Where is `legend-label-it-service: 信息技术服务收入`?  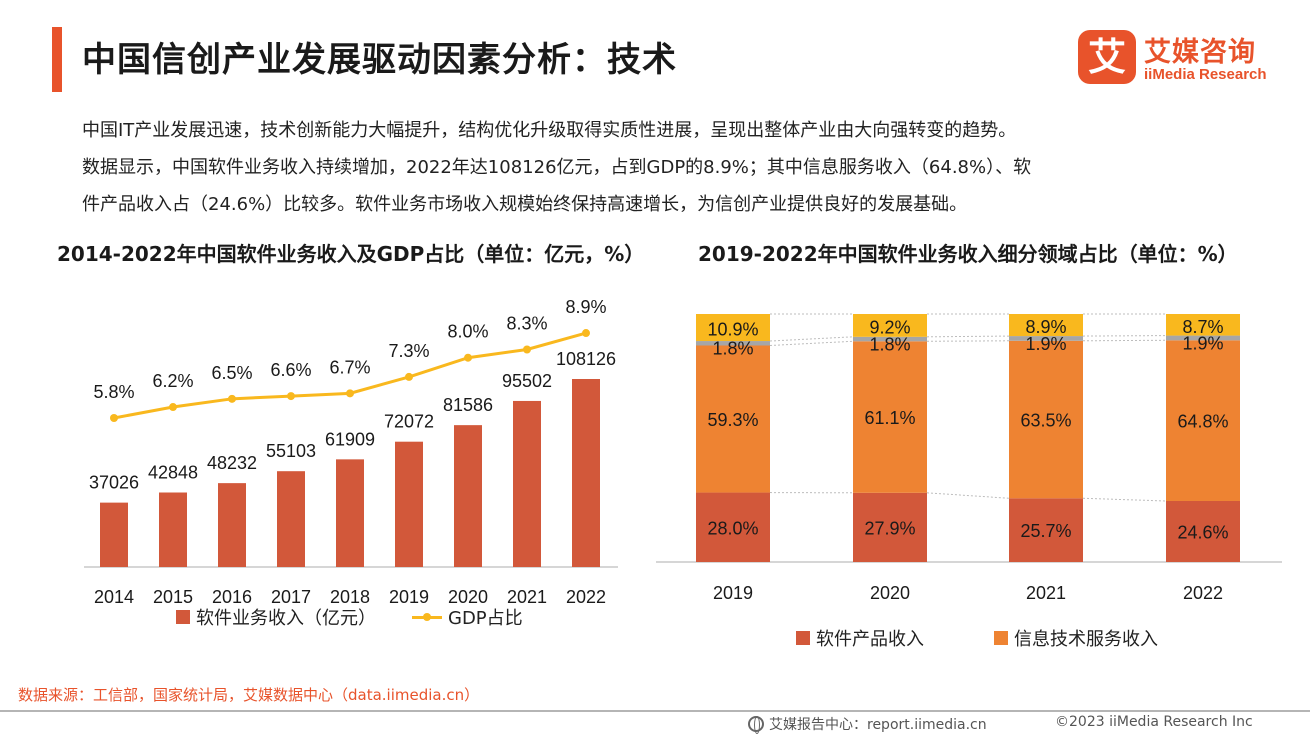 legend-label-it-service: 信息技术服务收入 is located at coordinates (1086, 639).